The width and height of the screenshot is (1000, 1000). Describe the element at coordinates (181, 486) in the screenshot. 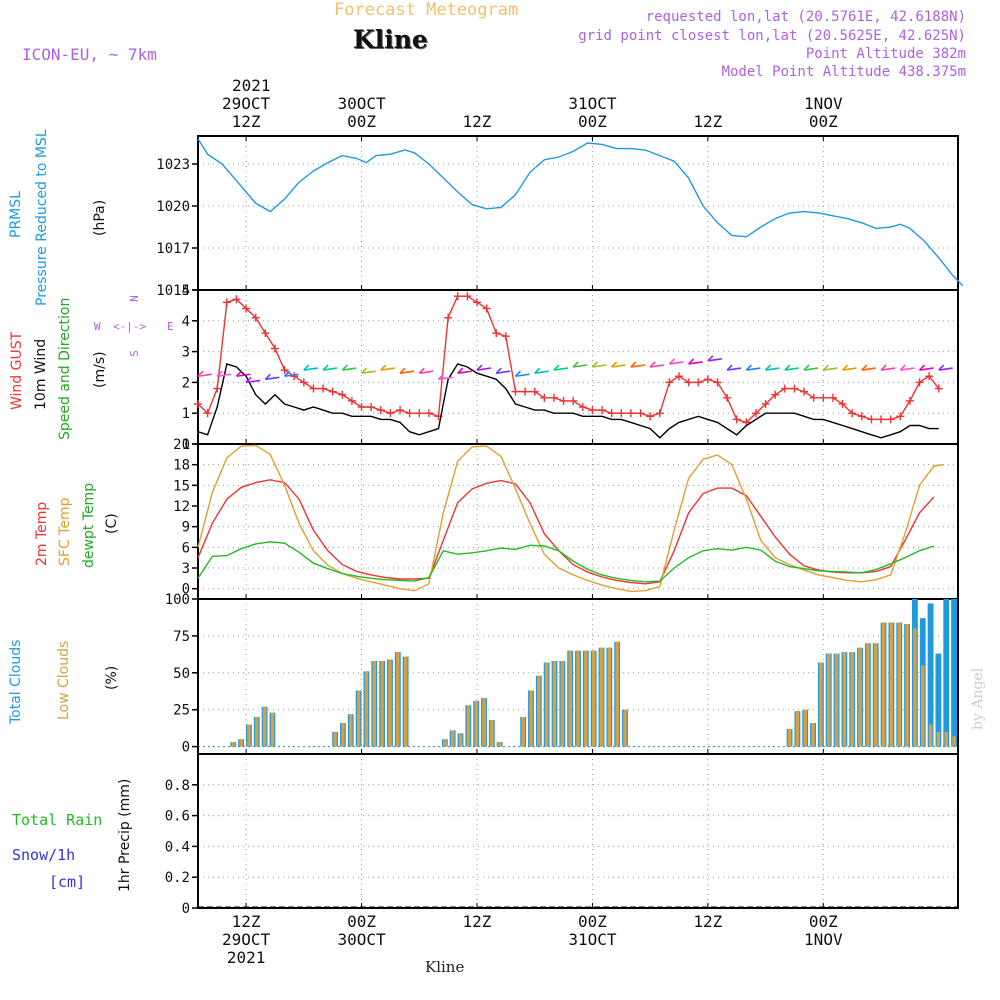

I see `y-tick-label: 15` at that location.